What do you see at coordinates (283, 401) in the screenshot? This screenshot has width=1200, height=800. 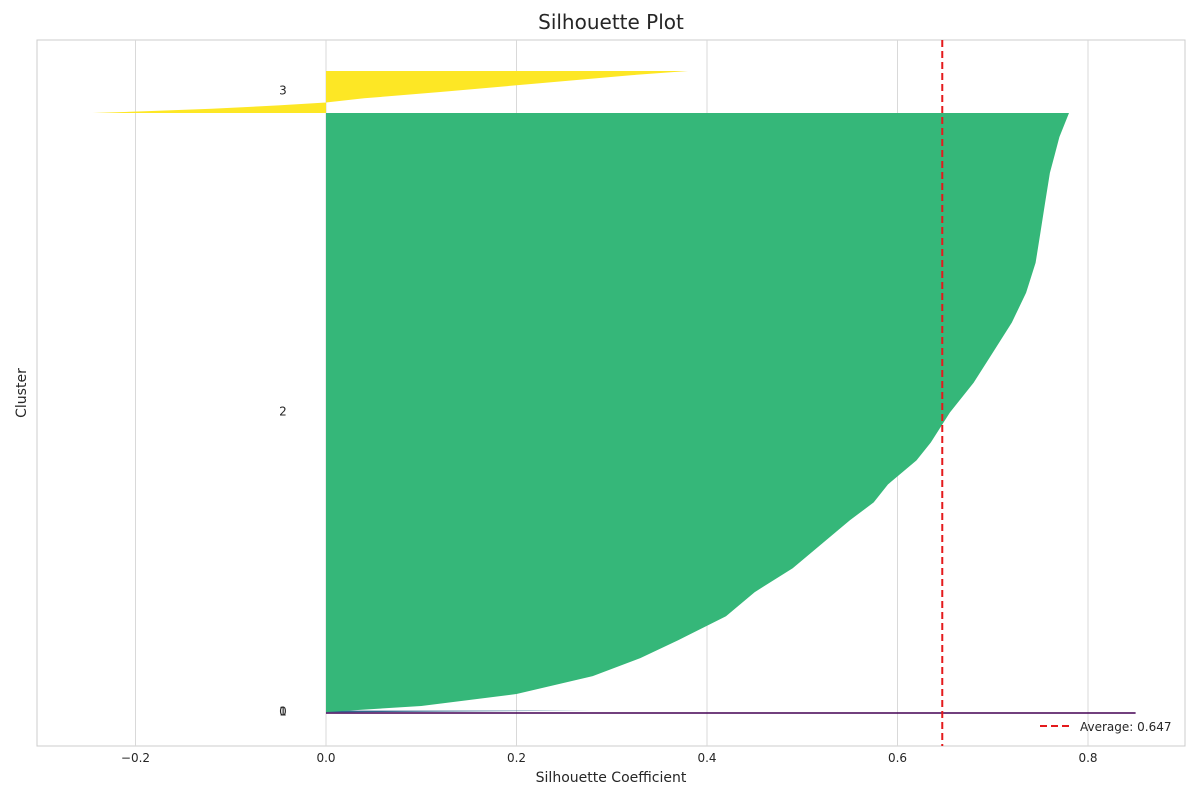 I see `cluster-labels: 01 2 3` at bounding box center [283, 401].